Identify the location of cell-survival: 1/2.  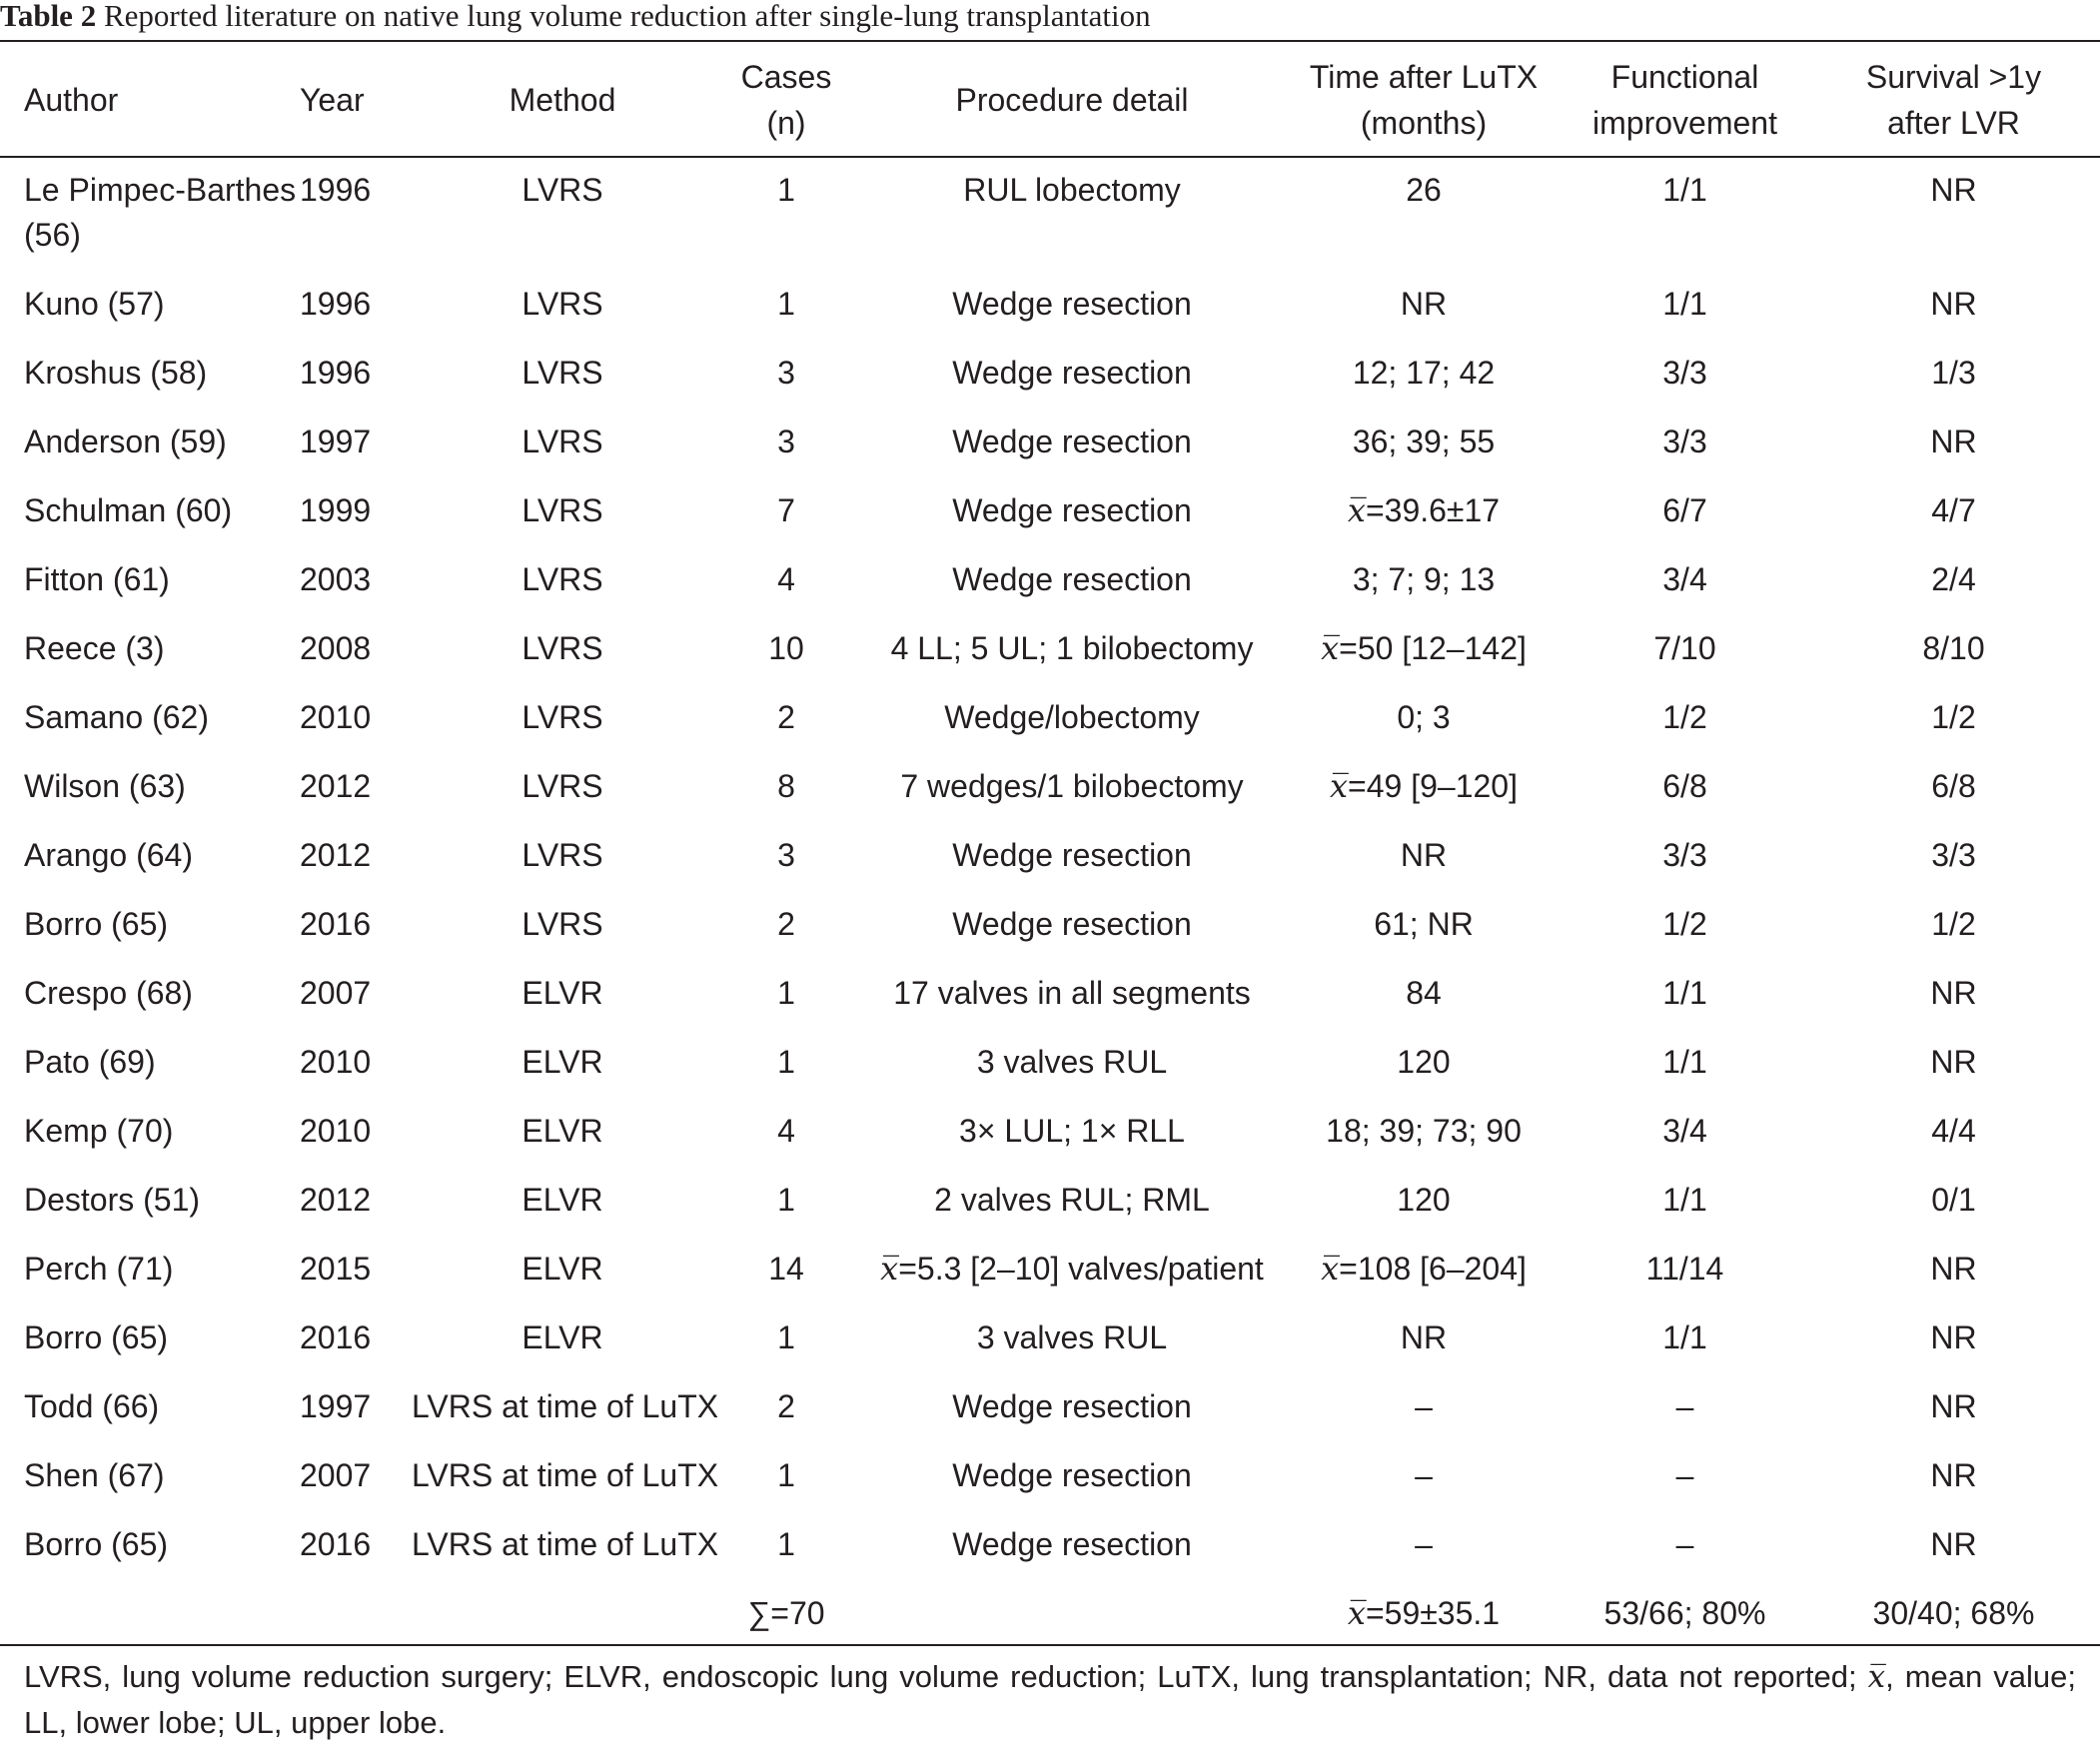
(1954, 924).